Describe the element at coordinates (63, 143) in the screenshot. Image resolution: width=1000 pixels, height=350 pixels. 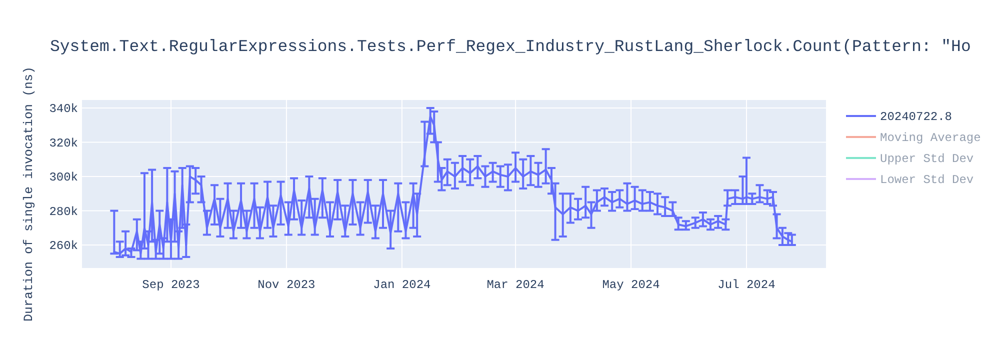
I see `y-tick-label: 320k` at that location.